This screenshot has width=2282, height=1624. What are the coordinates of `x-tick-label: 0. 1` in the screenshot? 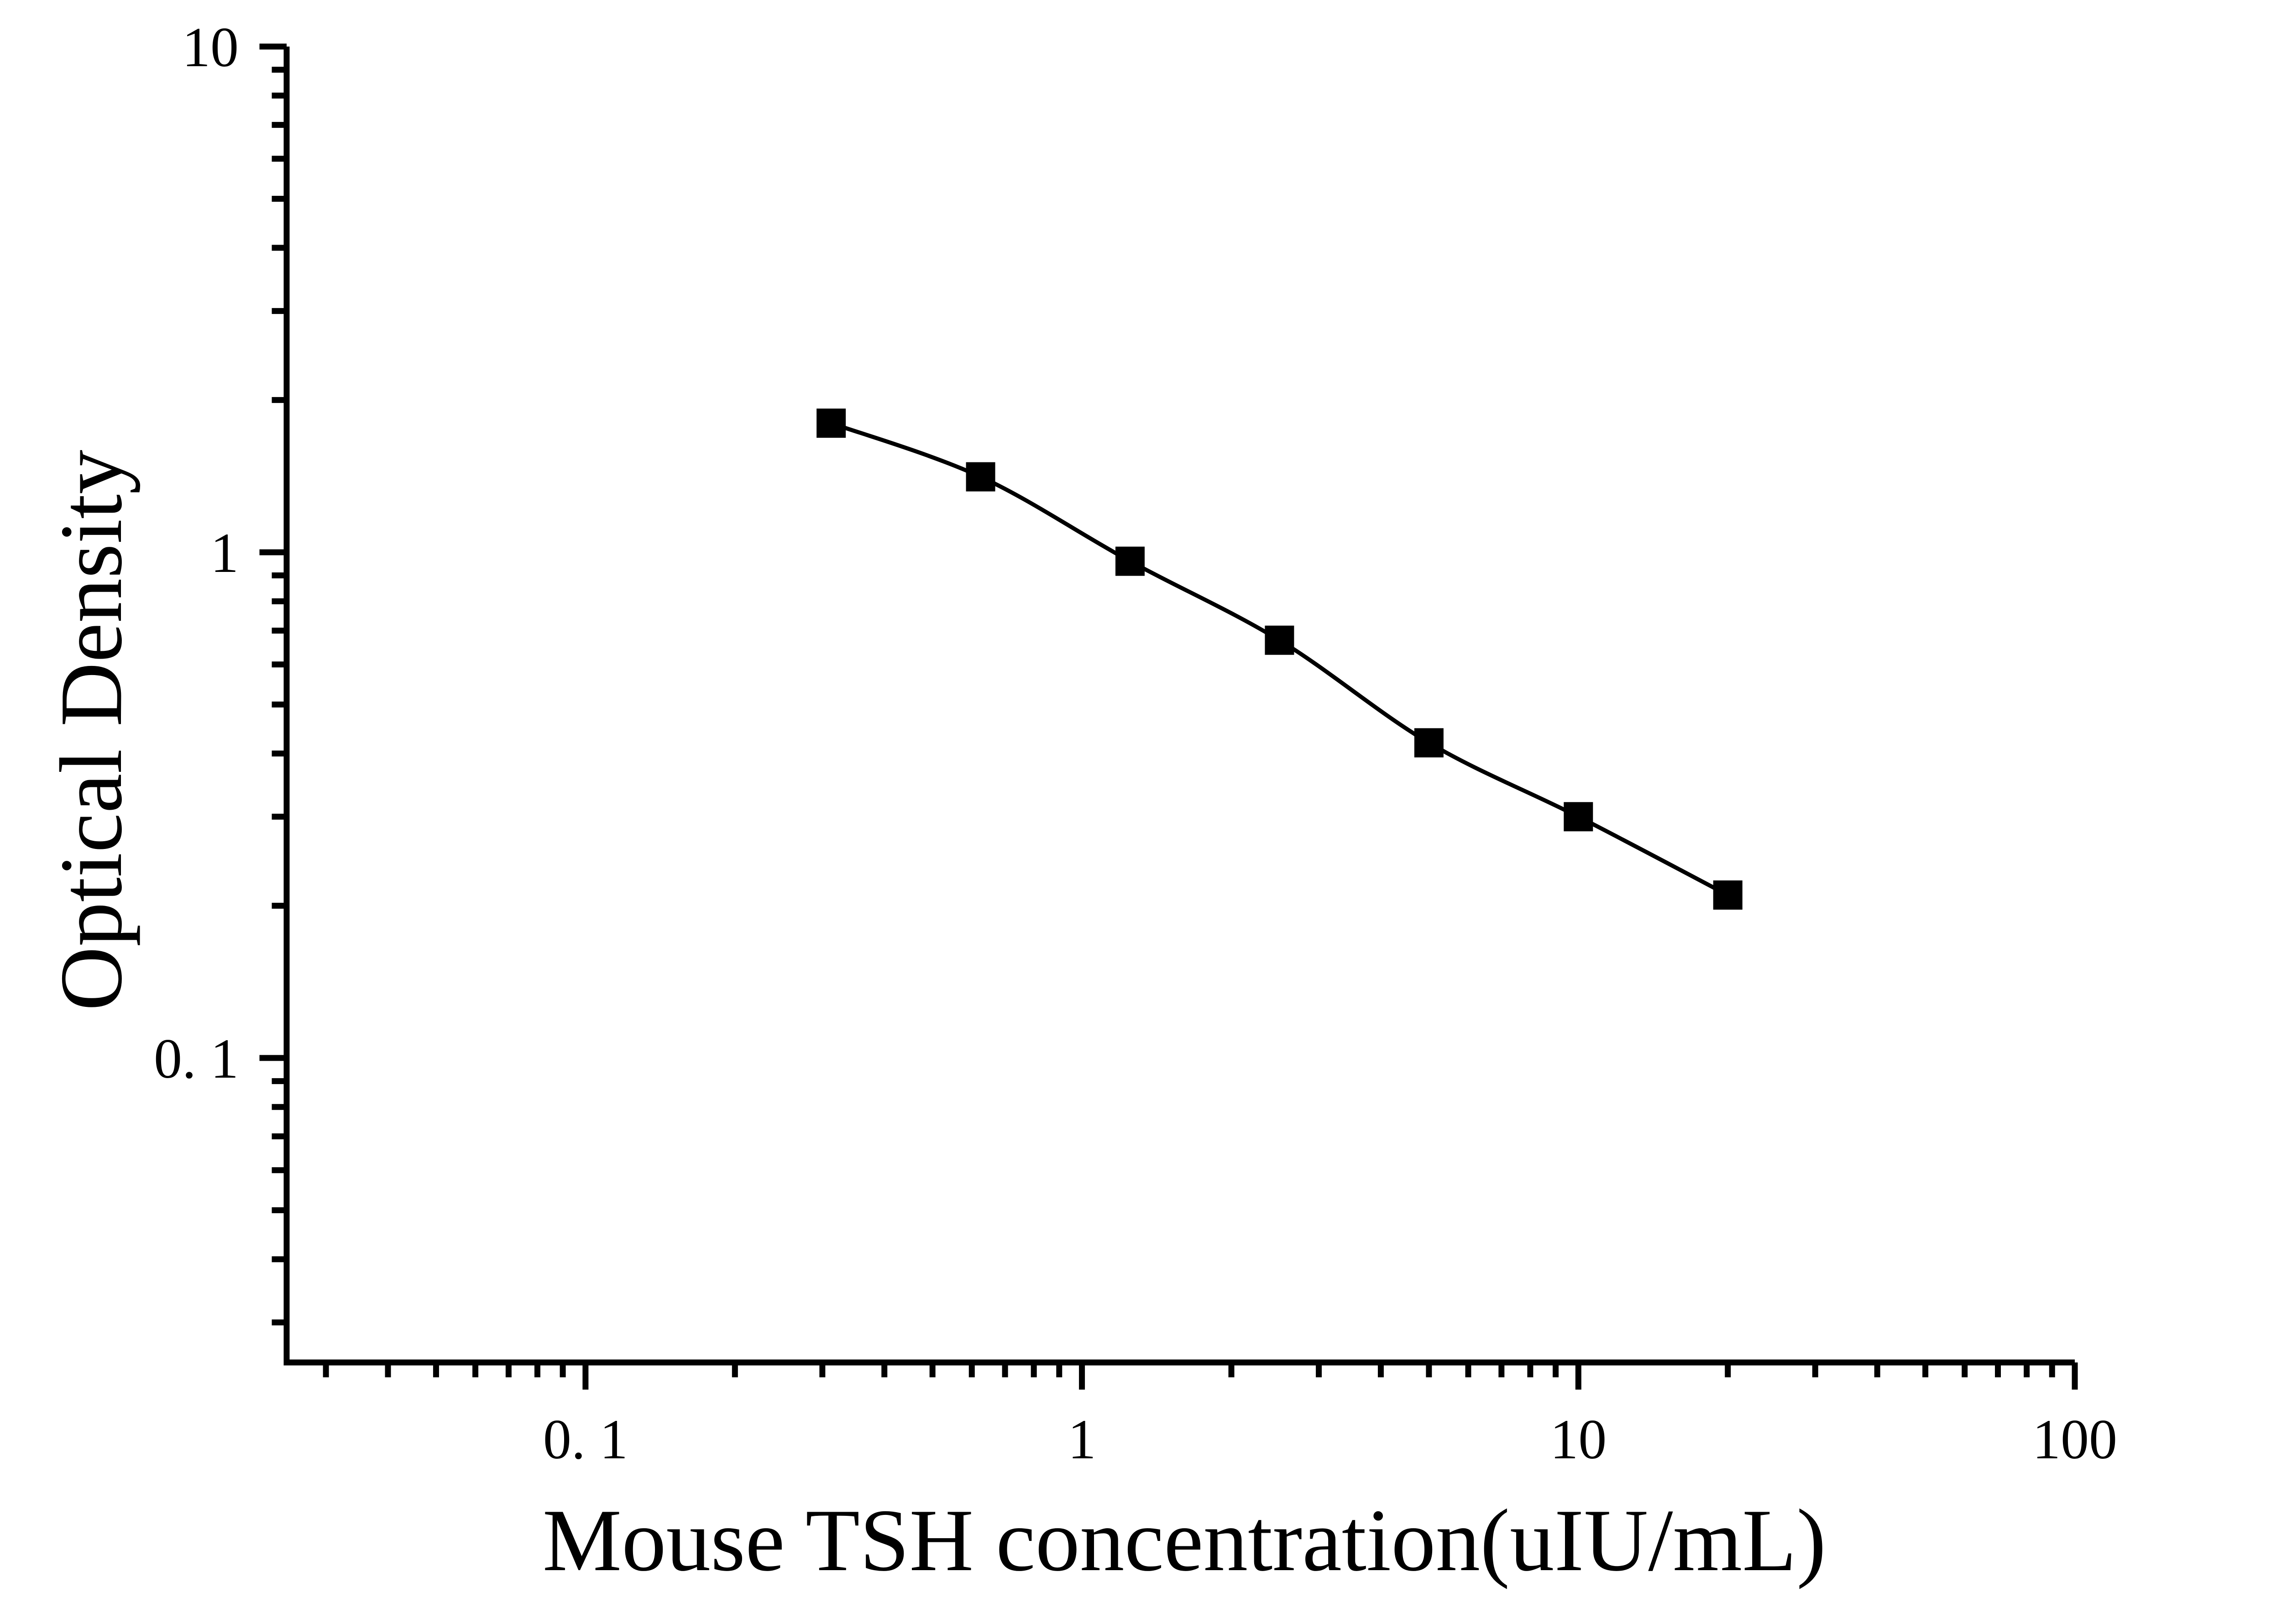 It's located at (585, 1439).